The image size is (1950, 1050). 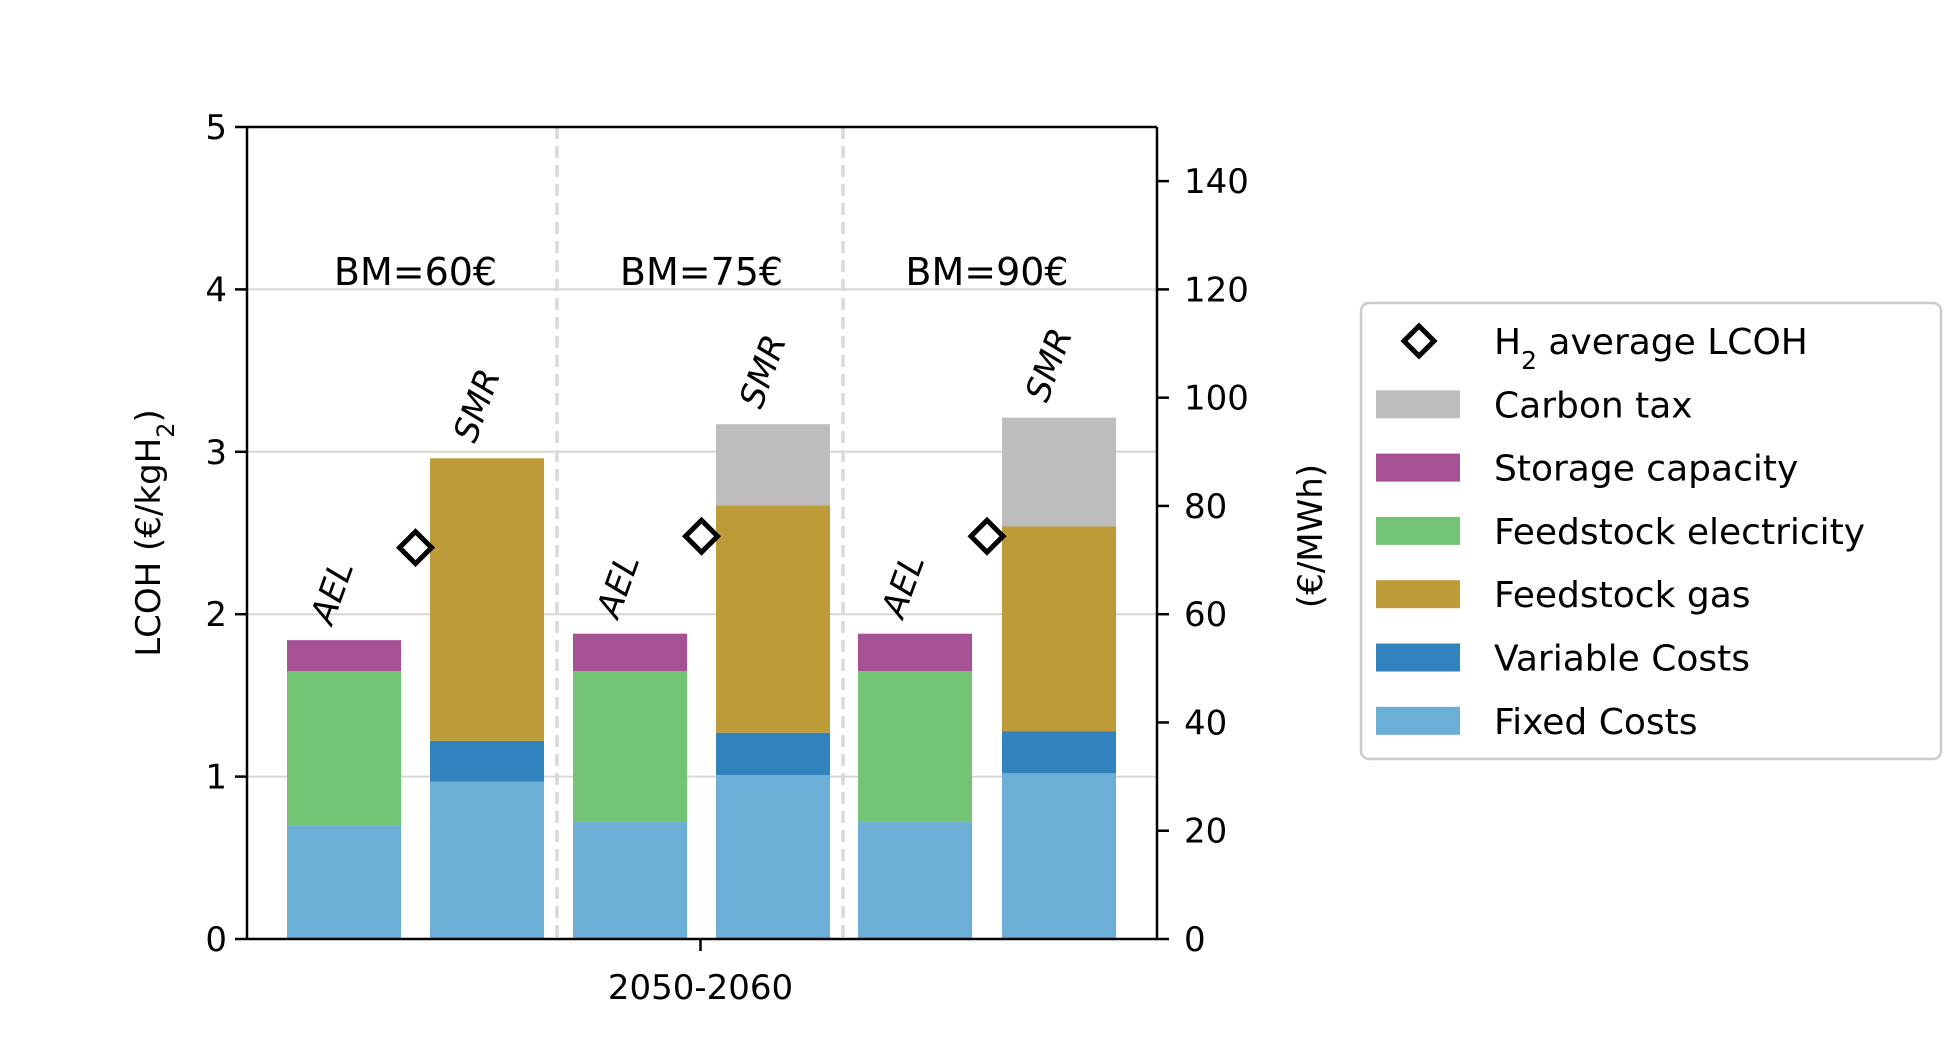 What do you see at coordinates (415, 272) in the screenshot?
I see `group-label: BM=60€` at bounding box center [415, 272].